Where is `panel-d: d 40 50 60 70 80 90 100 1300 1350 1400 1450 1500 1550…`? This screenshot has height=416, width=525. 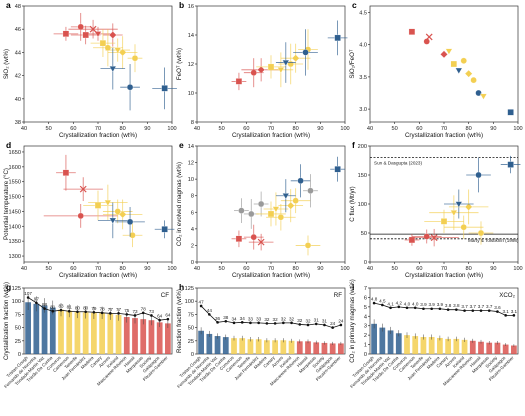
panel-d: d 40 50 60 70 80 90 100 1300 1350 1400 1450 1500 1550… is located at coordinates (90, 209).